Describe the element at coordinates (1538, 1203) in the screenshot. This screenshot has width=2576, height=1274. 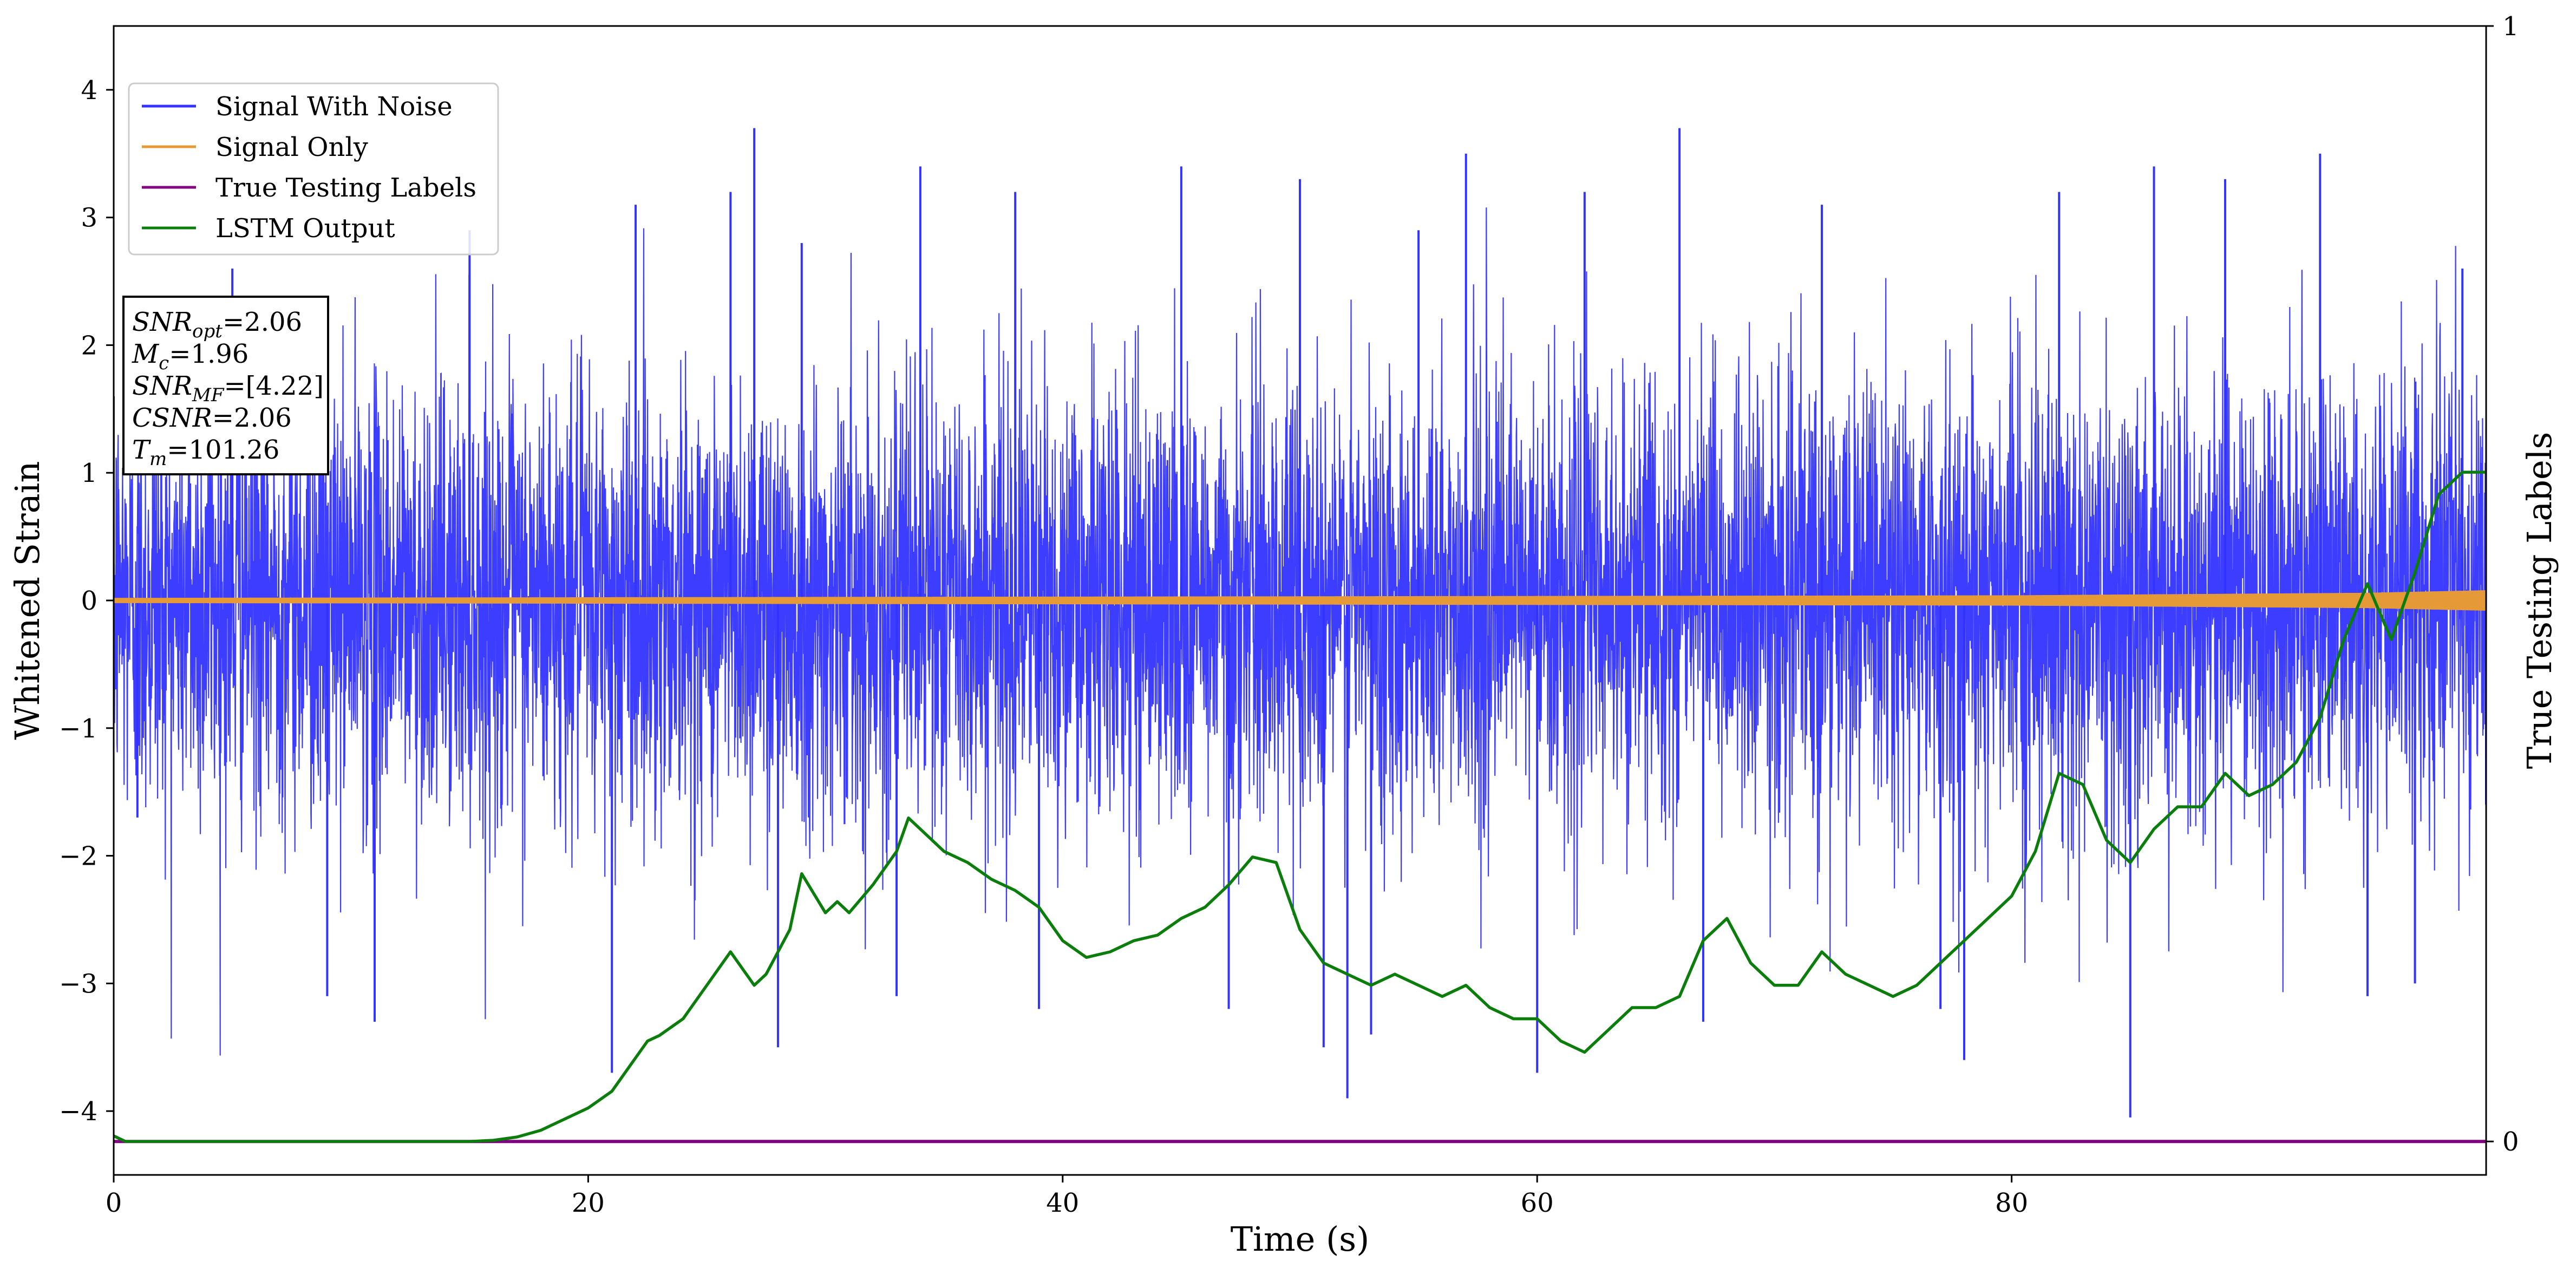
I see `x-tick-label: 60` at that location.